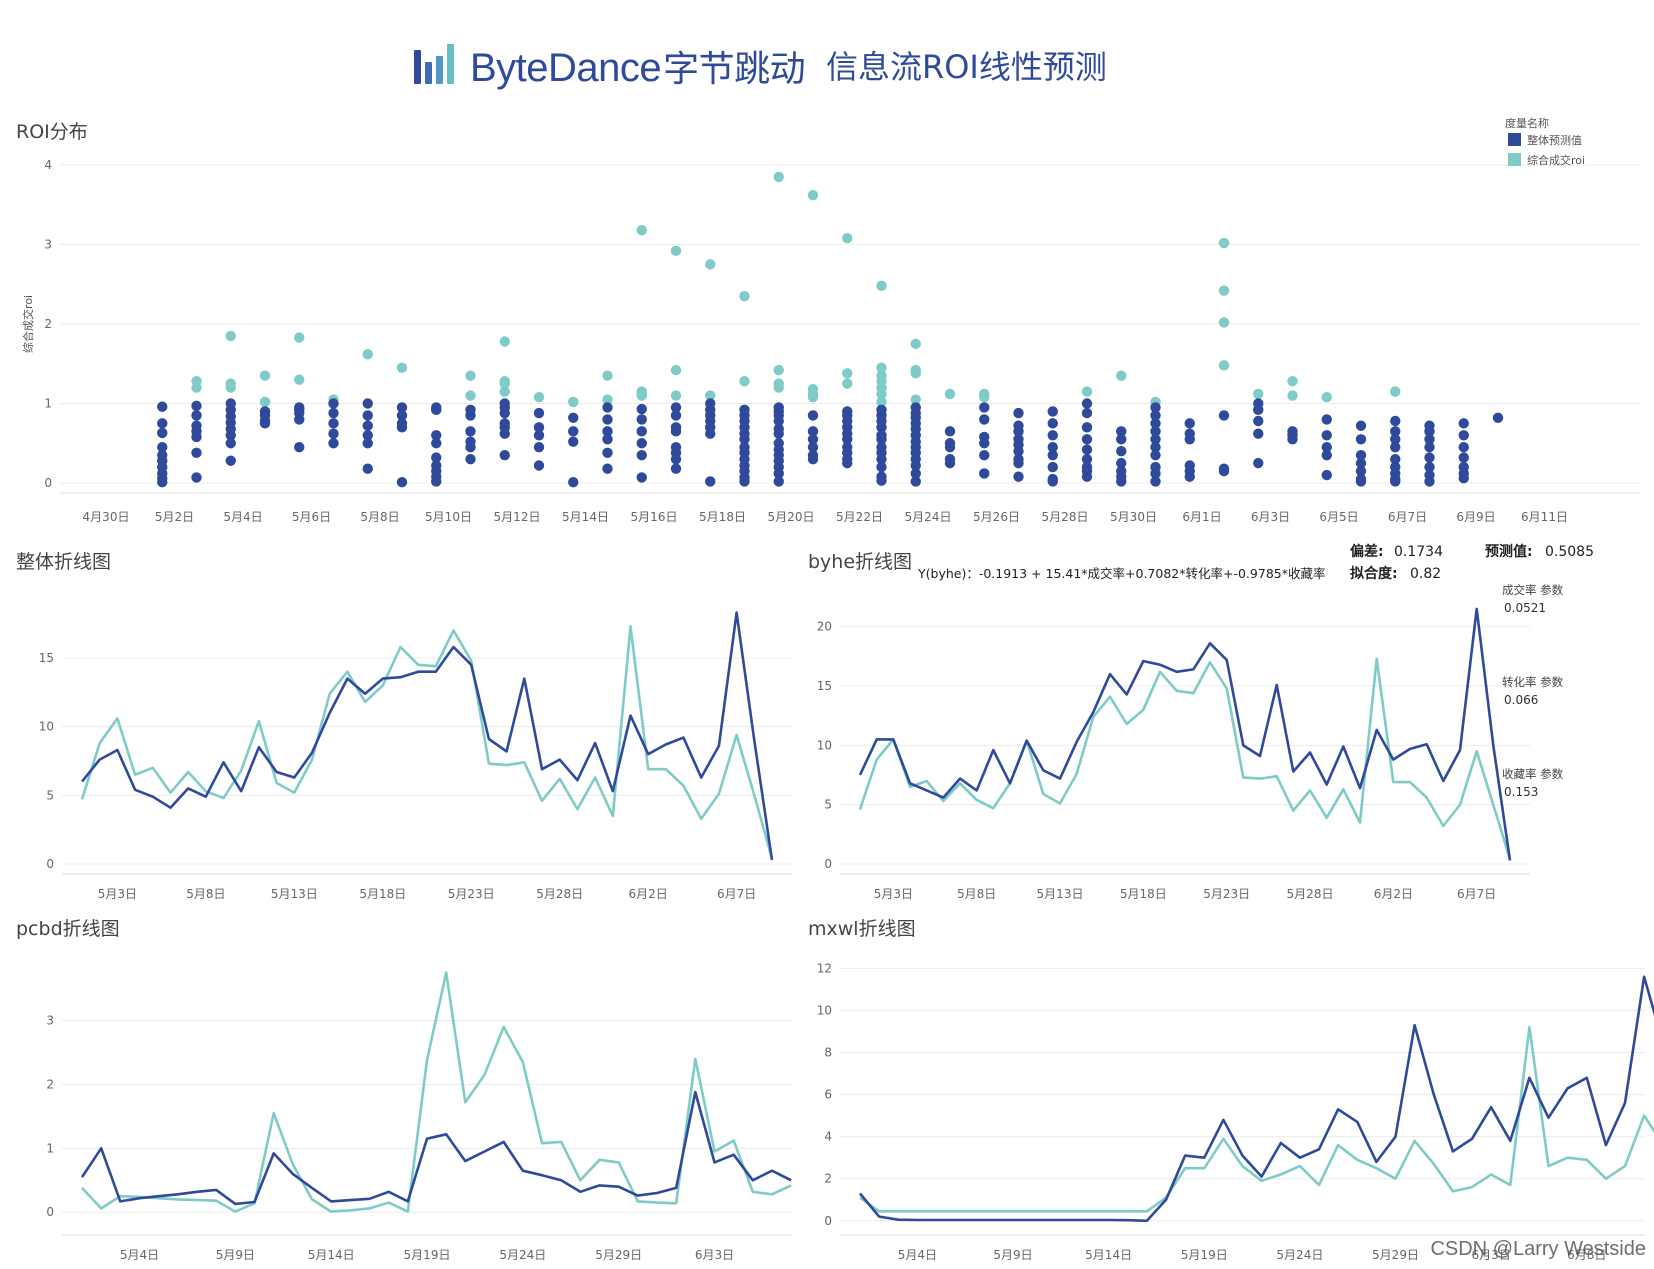 This screenshot has width=1654, height=1269. Describe the element at coordinates (828, 1179) in the screenshot. I see `y-tick-label: 2` at that location.